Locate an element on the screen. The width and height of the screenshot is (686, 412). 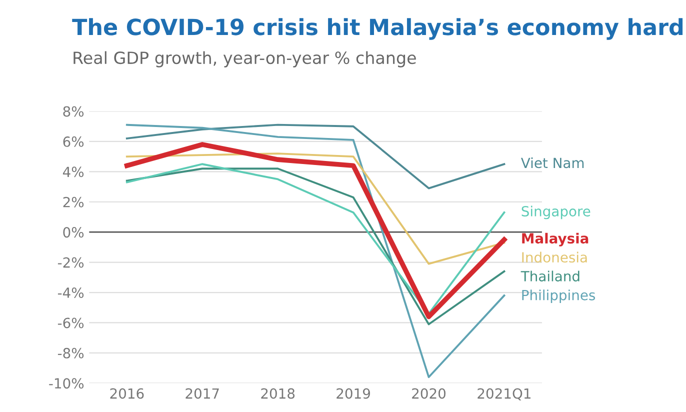
x-tick-label: 2016 is located at coordinates (127, 393).